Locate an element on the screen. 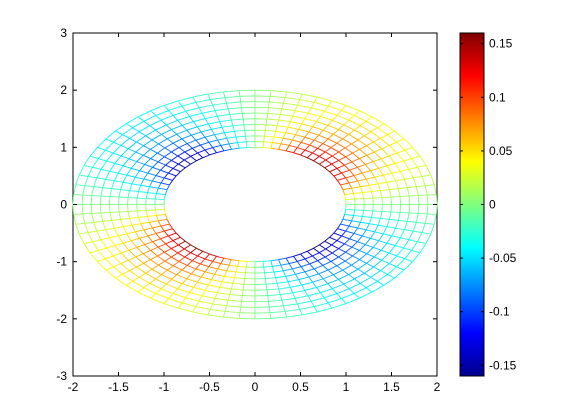 The image size is (561, 420). colorbar-tick-label: 0.05 is located at coordinates (501, 151).